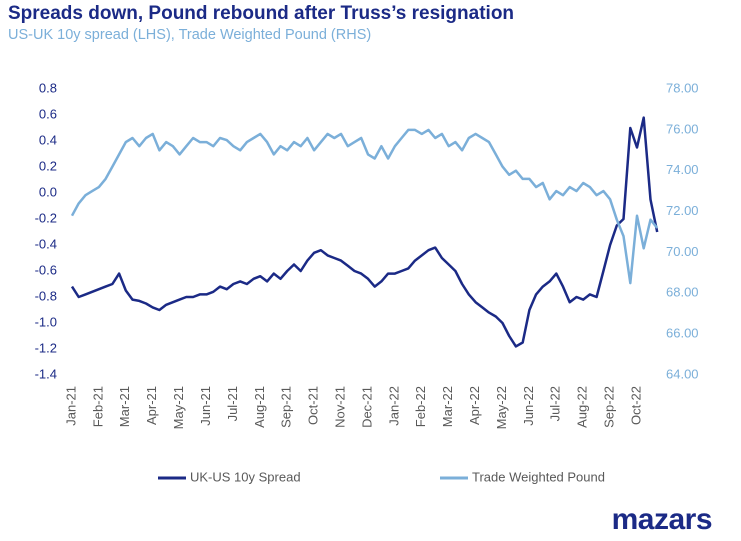 The width and height of the screenshot is (741, 541). What do you see at coordinates (609, 407) in the screenshot?
I see `x-tick-label: Sep-22` at bounding box center [609, 407].